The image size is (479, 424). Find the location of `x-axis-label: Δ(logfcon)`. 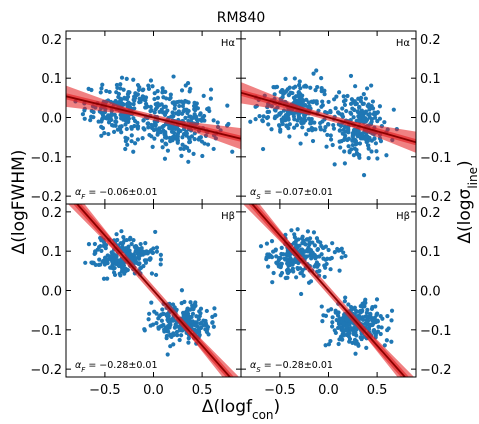

x-axis-label: Δ(logfcon) is located at coordinates (241, 408).